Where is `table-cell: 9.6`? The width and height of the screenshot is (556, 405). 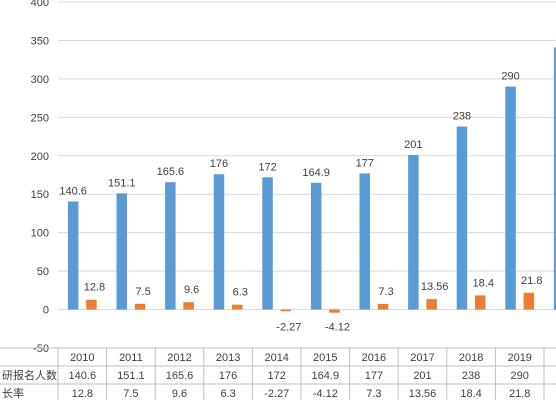 table-cell: 9.6 is located at coordinates (179, 394).